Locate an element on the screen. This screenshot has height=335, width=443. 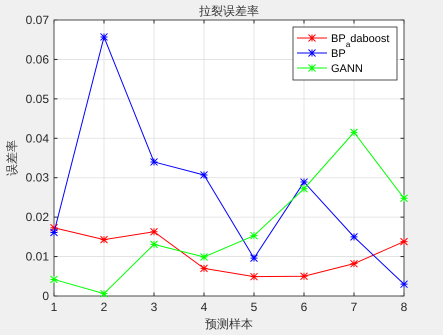
legend-label: GANN is located at coordinates (347, 69).